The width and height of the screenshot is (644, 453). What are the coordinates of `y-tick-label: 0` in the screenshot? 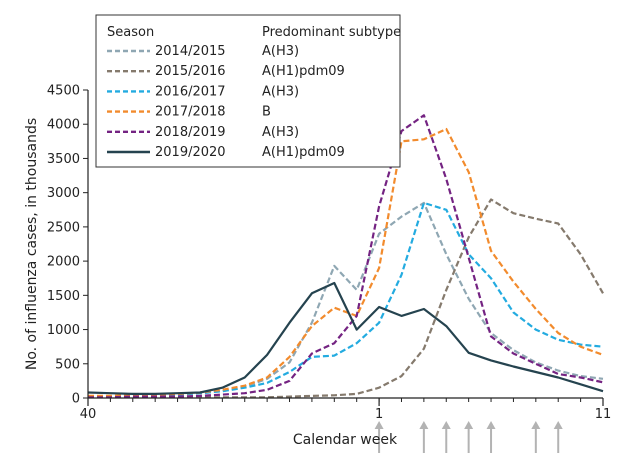 It's located at (76, 399).